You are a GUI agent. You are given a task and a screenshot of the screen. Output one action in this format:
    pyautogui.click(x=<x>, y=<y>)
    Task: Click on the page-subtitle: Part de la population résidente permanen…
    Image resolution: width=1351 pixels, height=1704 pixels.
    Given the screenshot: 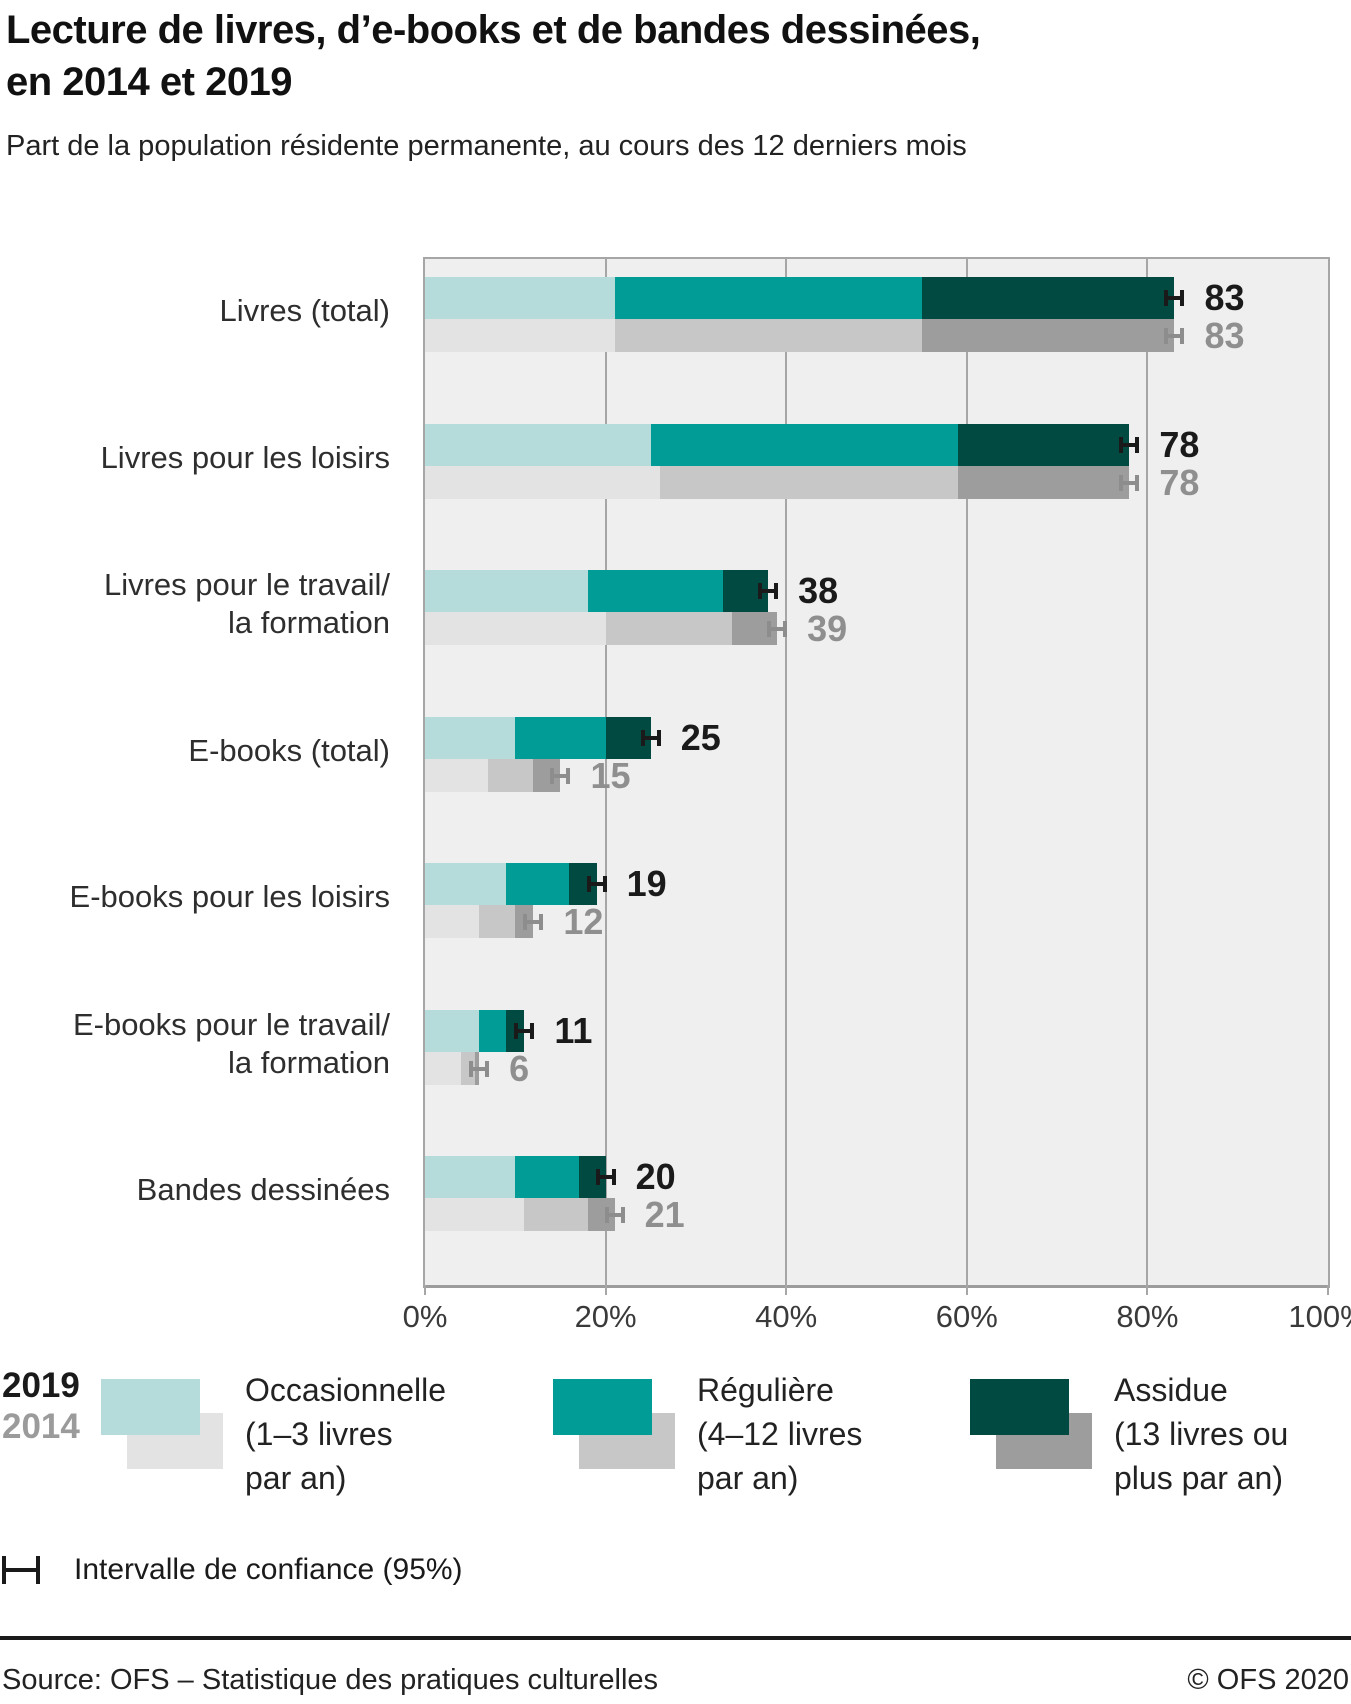 What is the action you would take?
    pyautogui.click(x=486, y=146)
    